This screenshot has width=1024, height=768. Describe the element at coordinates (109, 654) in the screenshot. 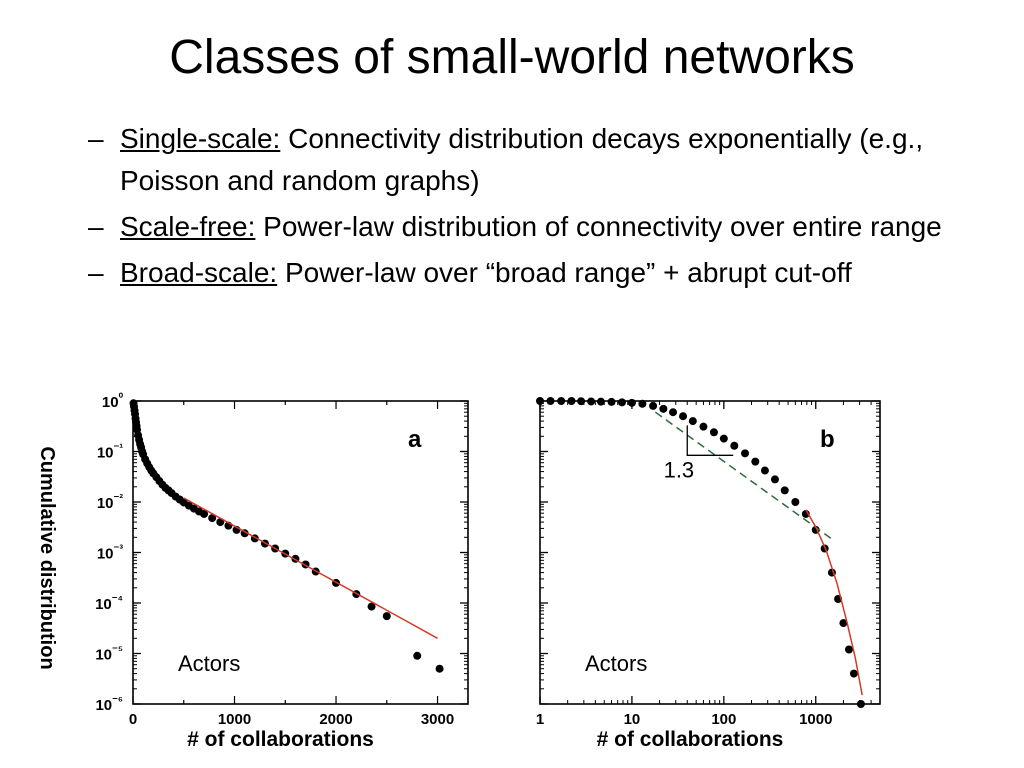

I see `y-tick-label: 10⁻⁵` at that location.